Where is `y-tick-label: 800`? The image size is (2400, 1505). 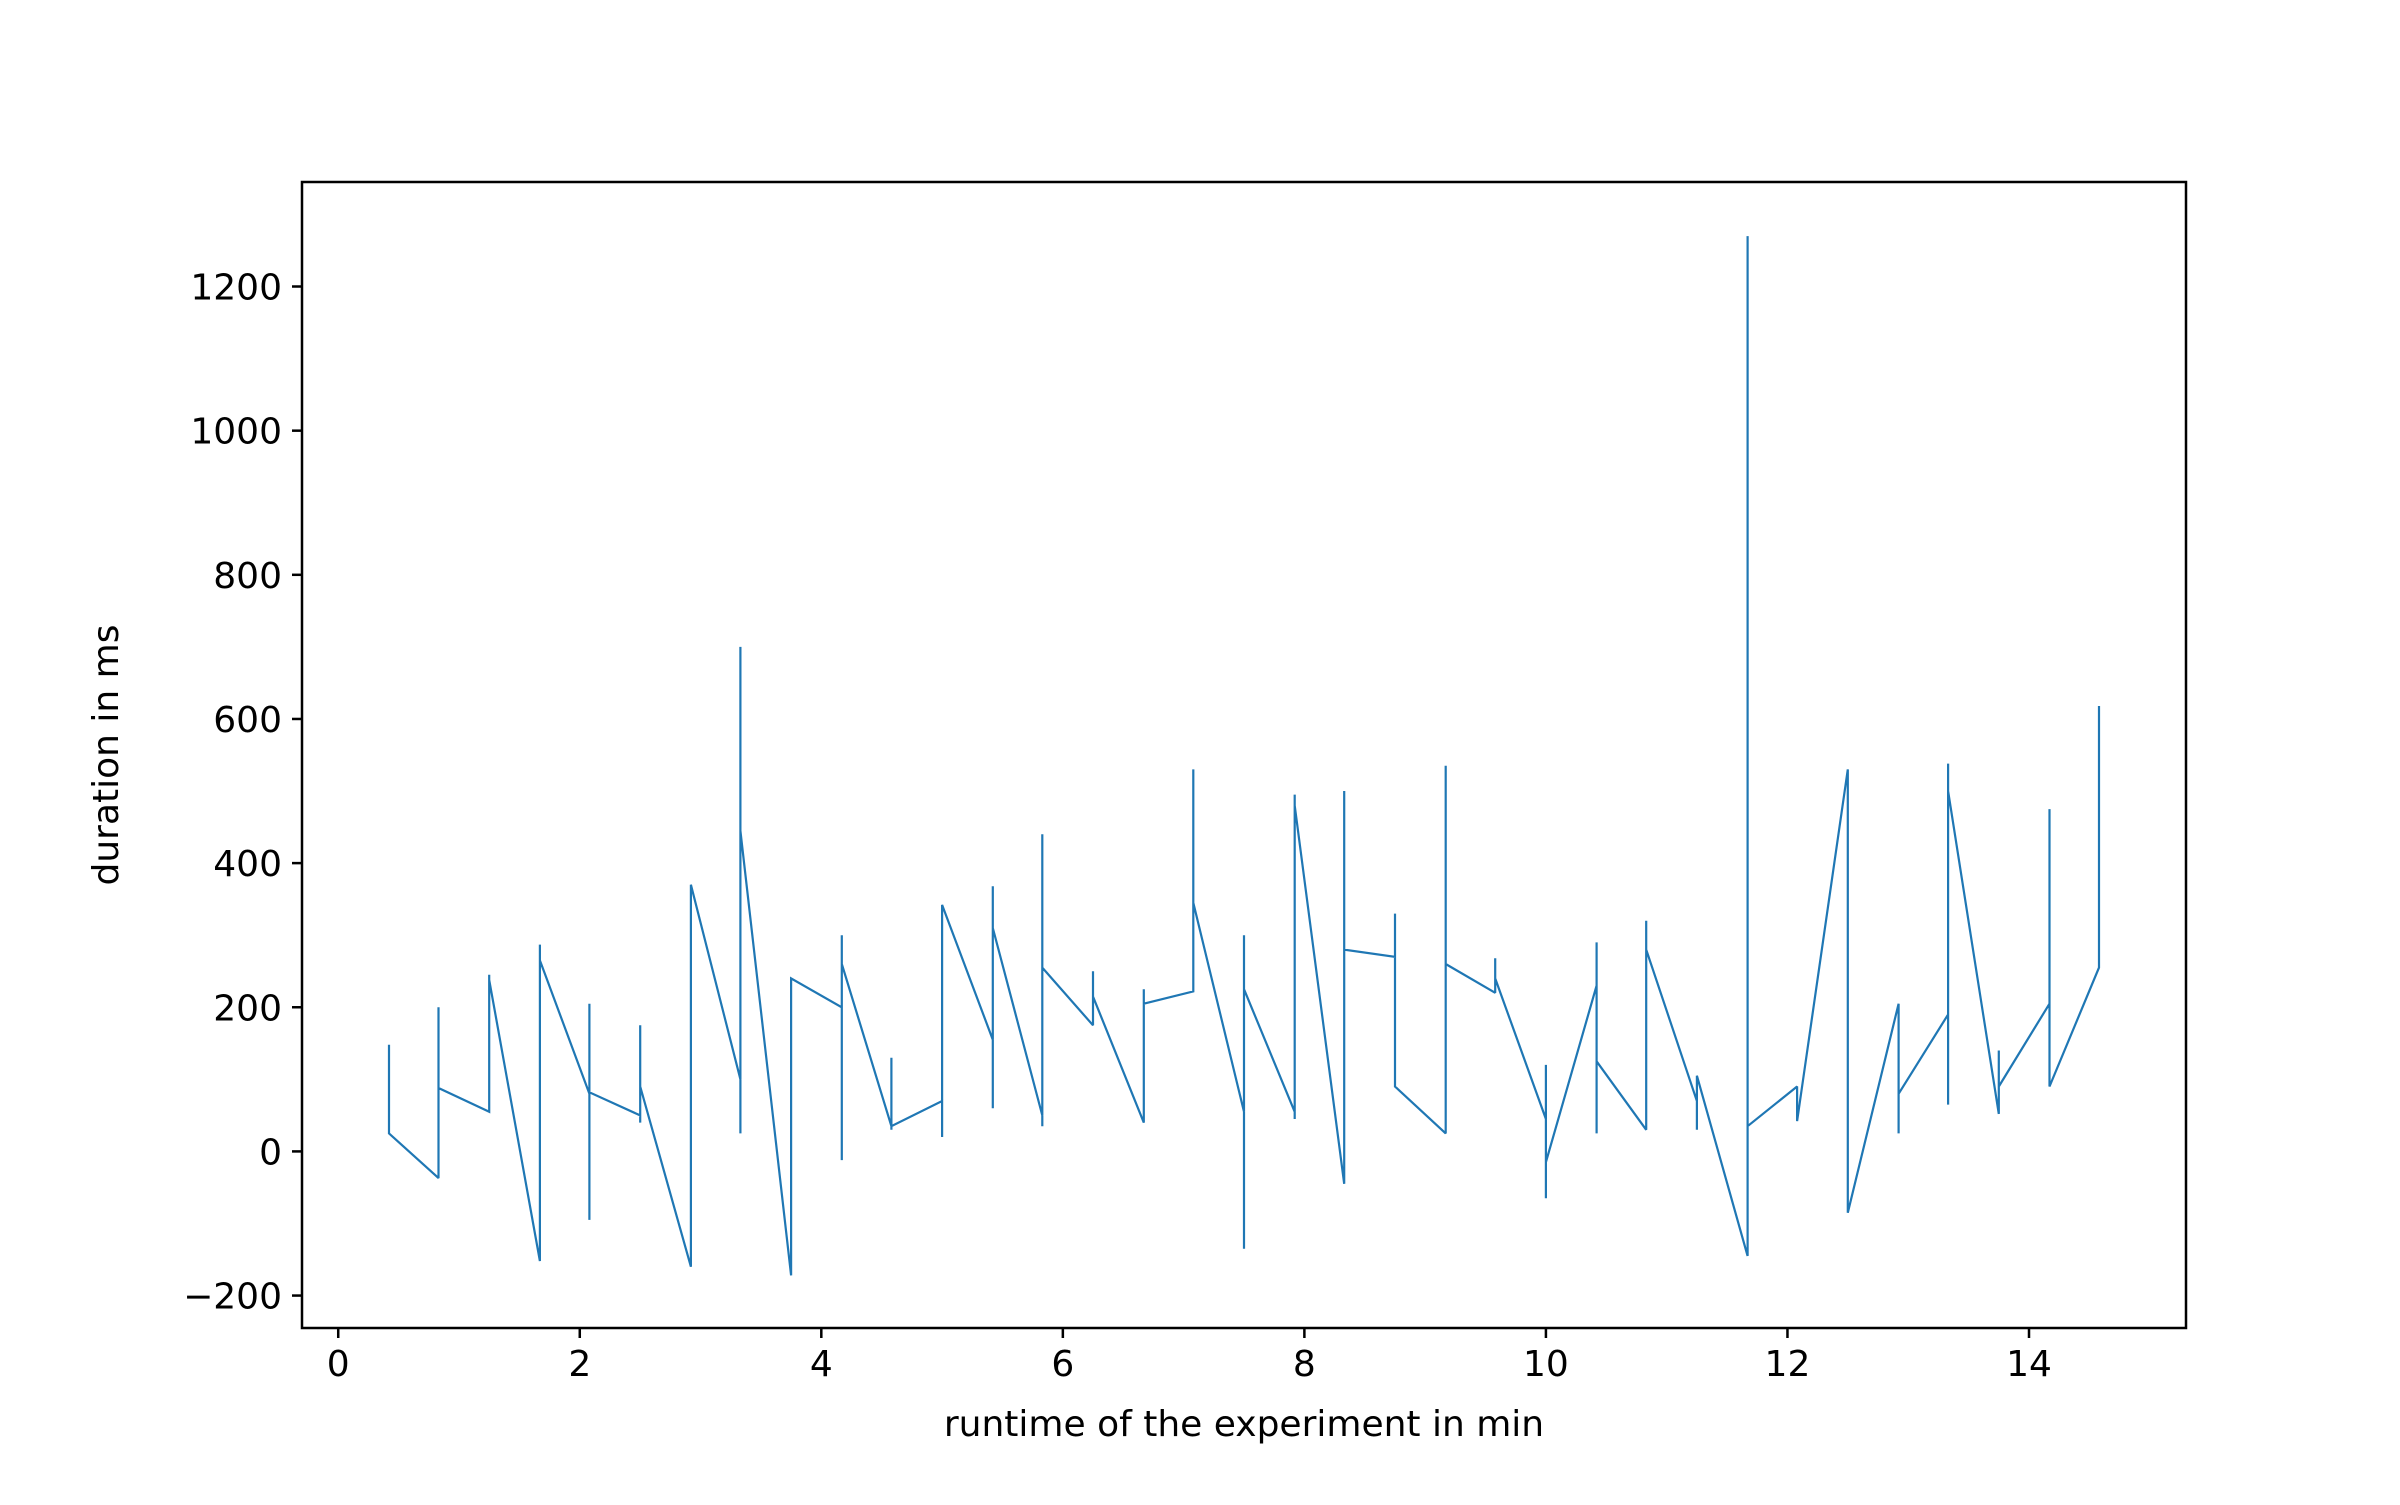
y-tick-label: 800 is located at coordinates (247, 576).